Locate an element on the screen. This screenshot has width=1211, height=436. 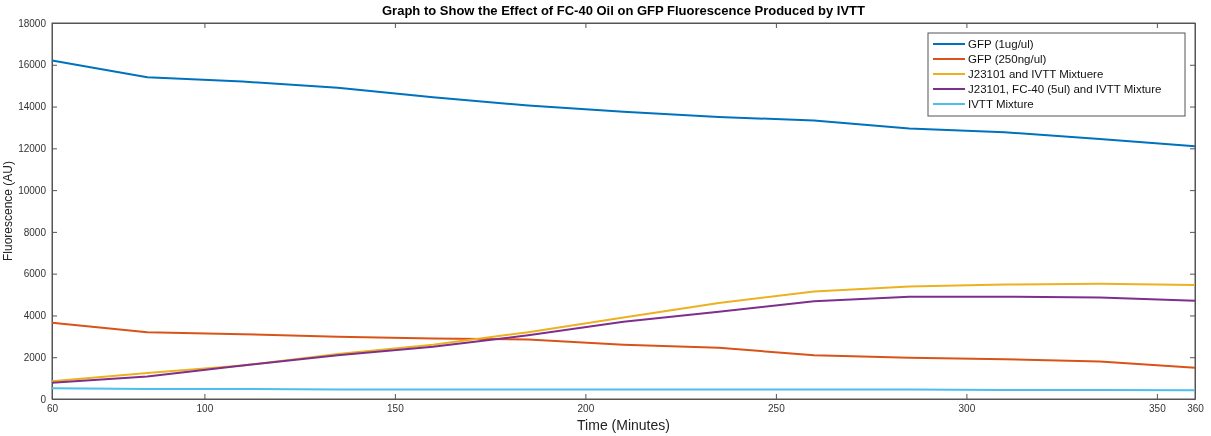
x-tick-label: 150 is located at coordinates (396, 409).